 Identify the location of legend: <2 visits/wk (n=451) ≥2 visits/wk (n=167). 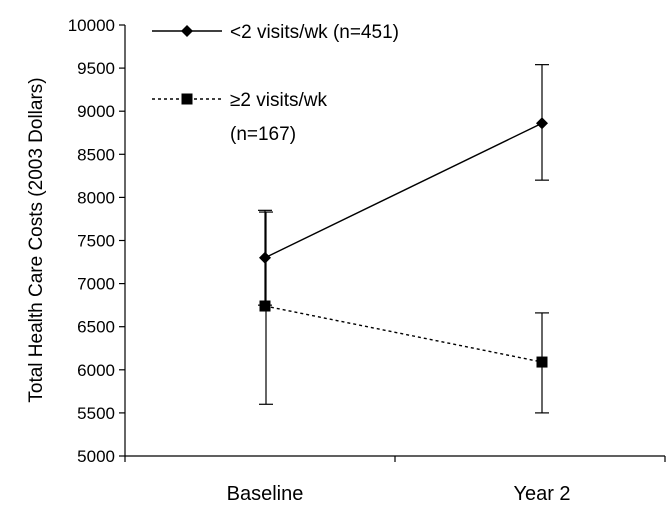
(275, 83).